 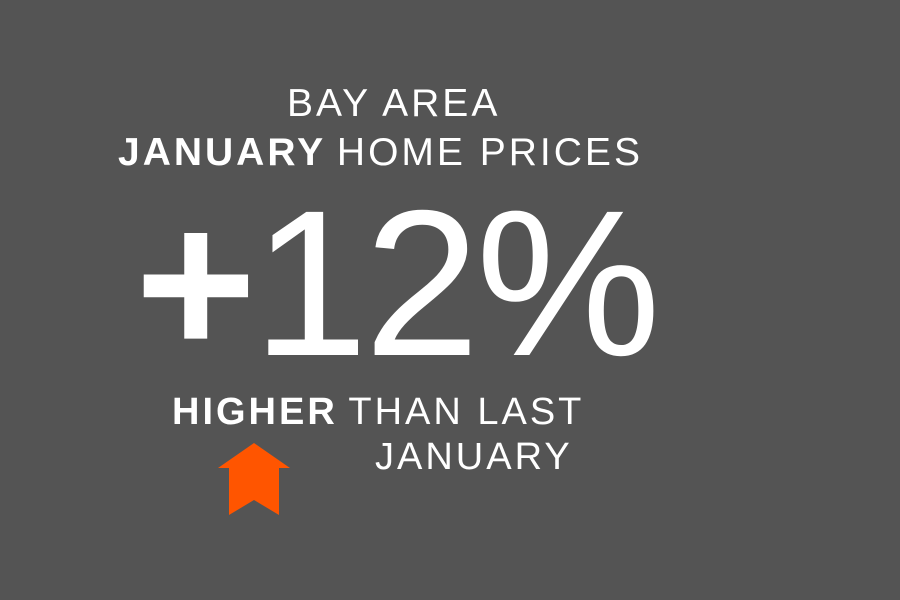 What do you see at coordinates (474, 457) in the screenshot?
I see `caption-line2: JANUARY` at bounding box center [474, 457].